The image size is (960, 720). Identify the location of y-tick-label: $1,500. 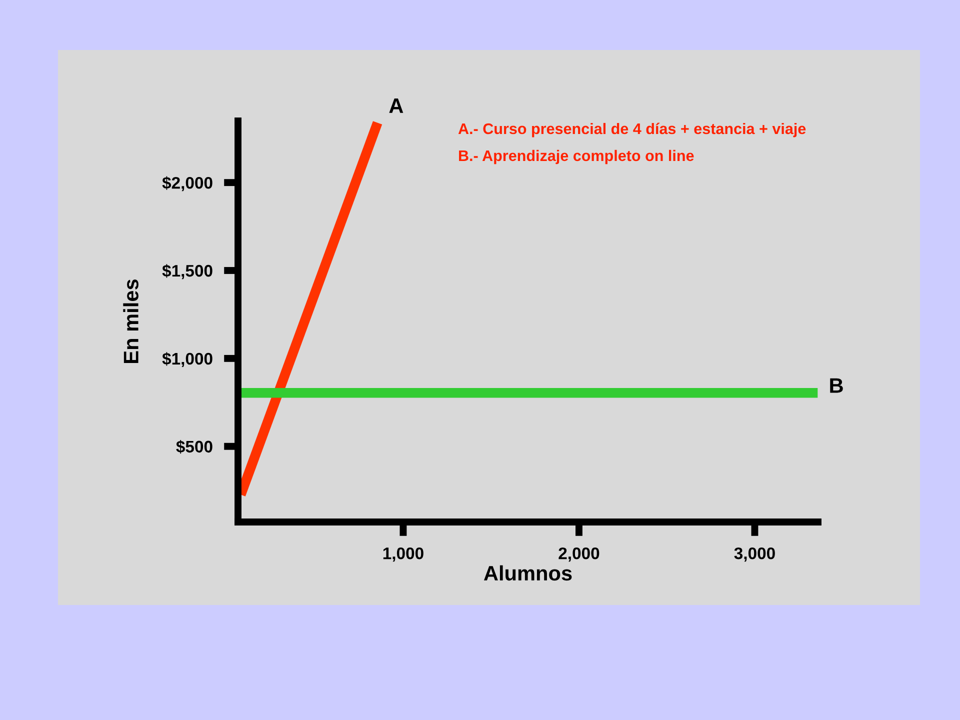
(187, 272).